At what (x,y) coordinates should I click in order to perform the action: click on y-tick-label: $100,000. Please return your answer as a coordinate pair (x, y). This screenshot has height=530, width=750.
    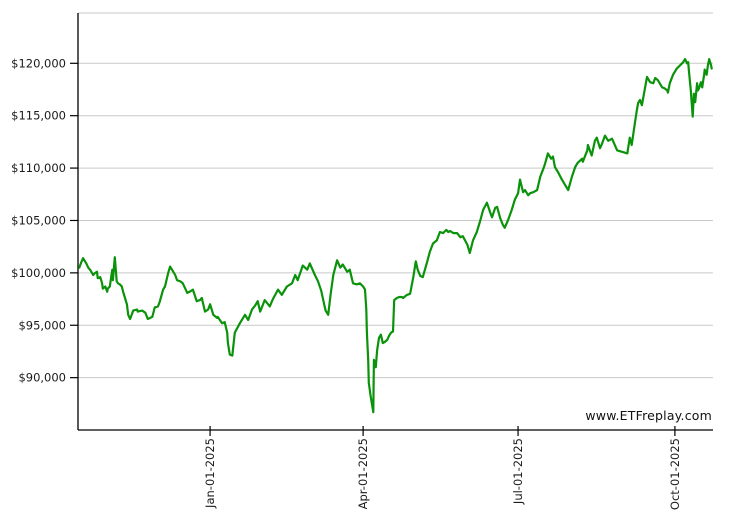
    Looking at the image, I should click on (38, 273).